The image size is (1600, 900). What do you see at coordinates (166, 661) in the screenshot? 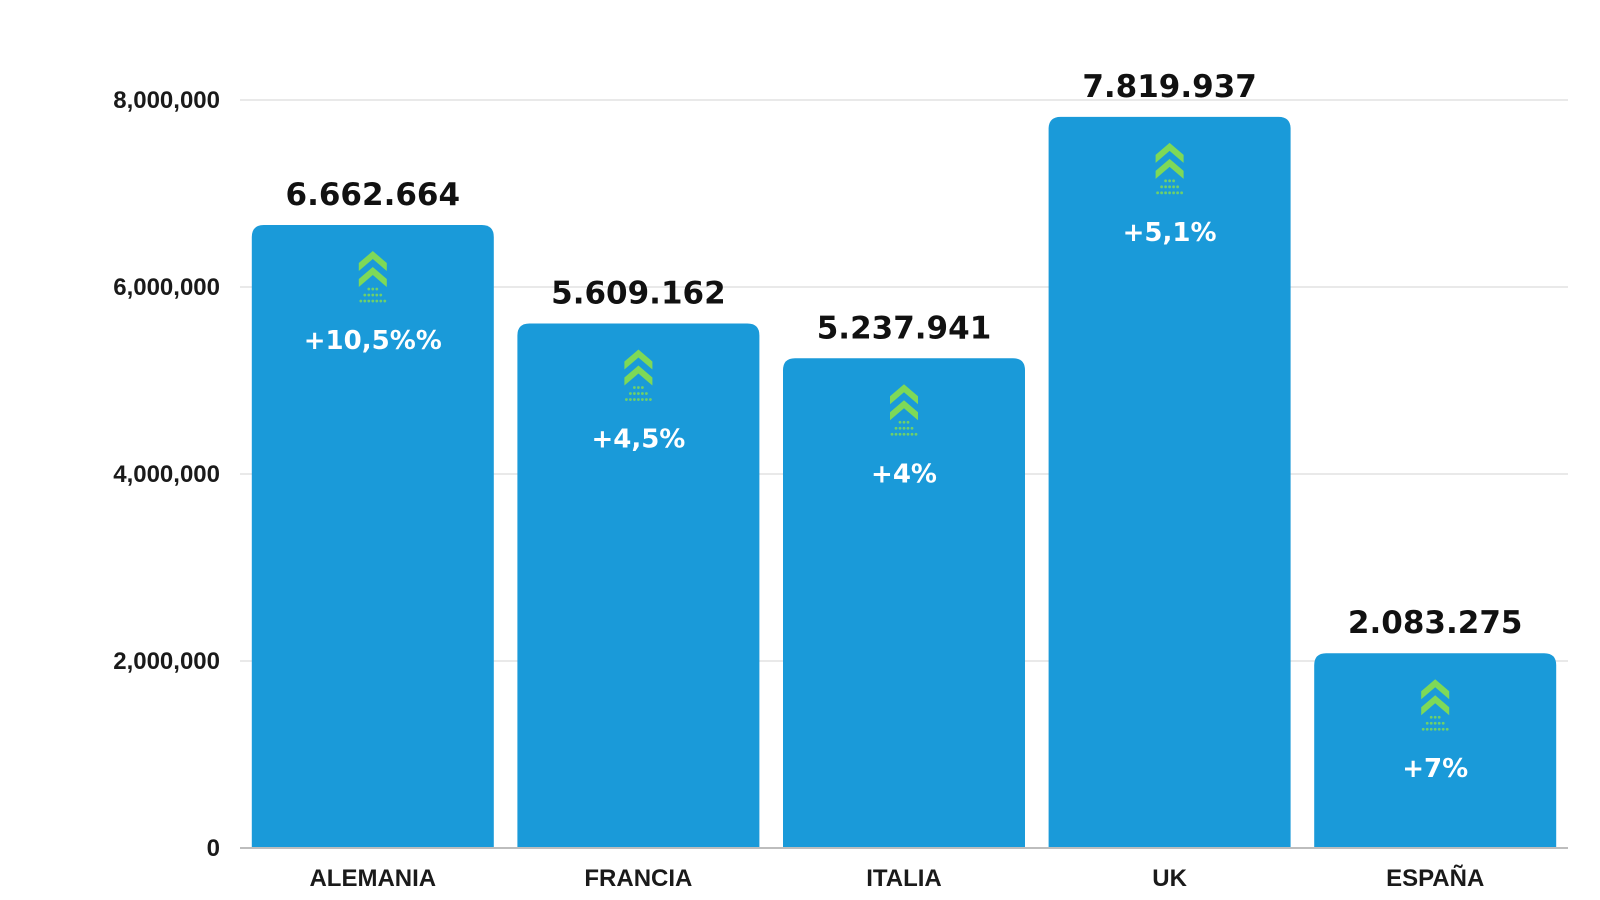
I see `y-tick-label: 2,000,000` at bounding box center [166, 661].